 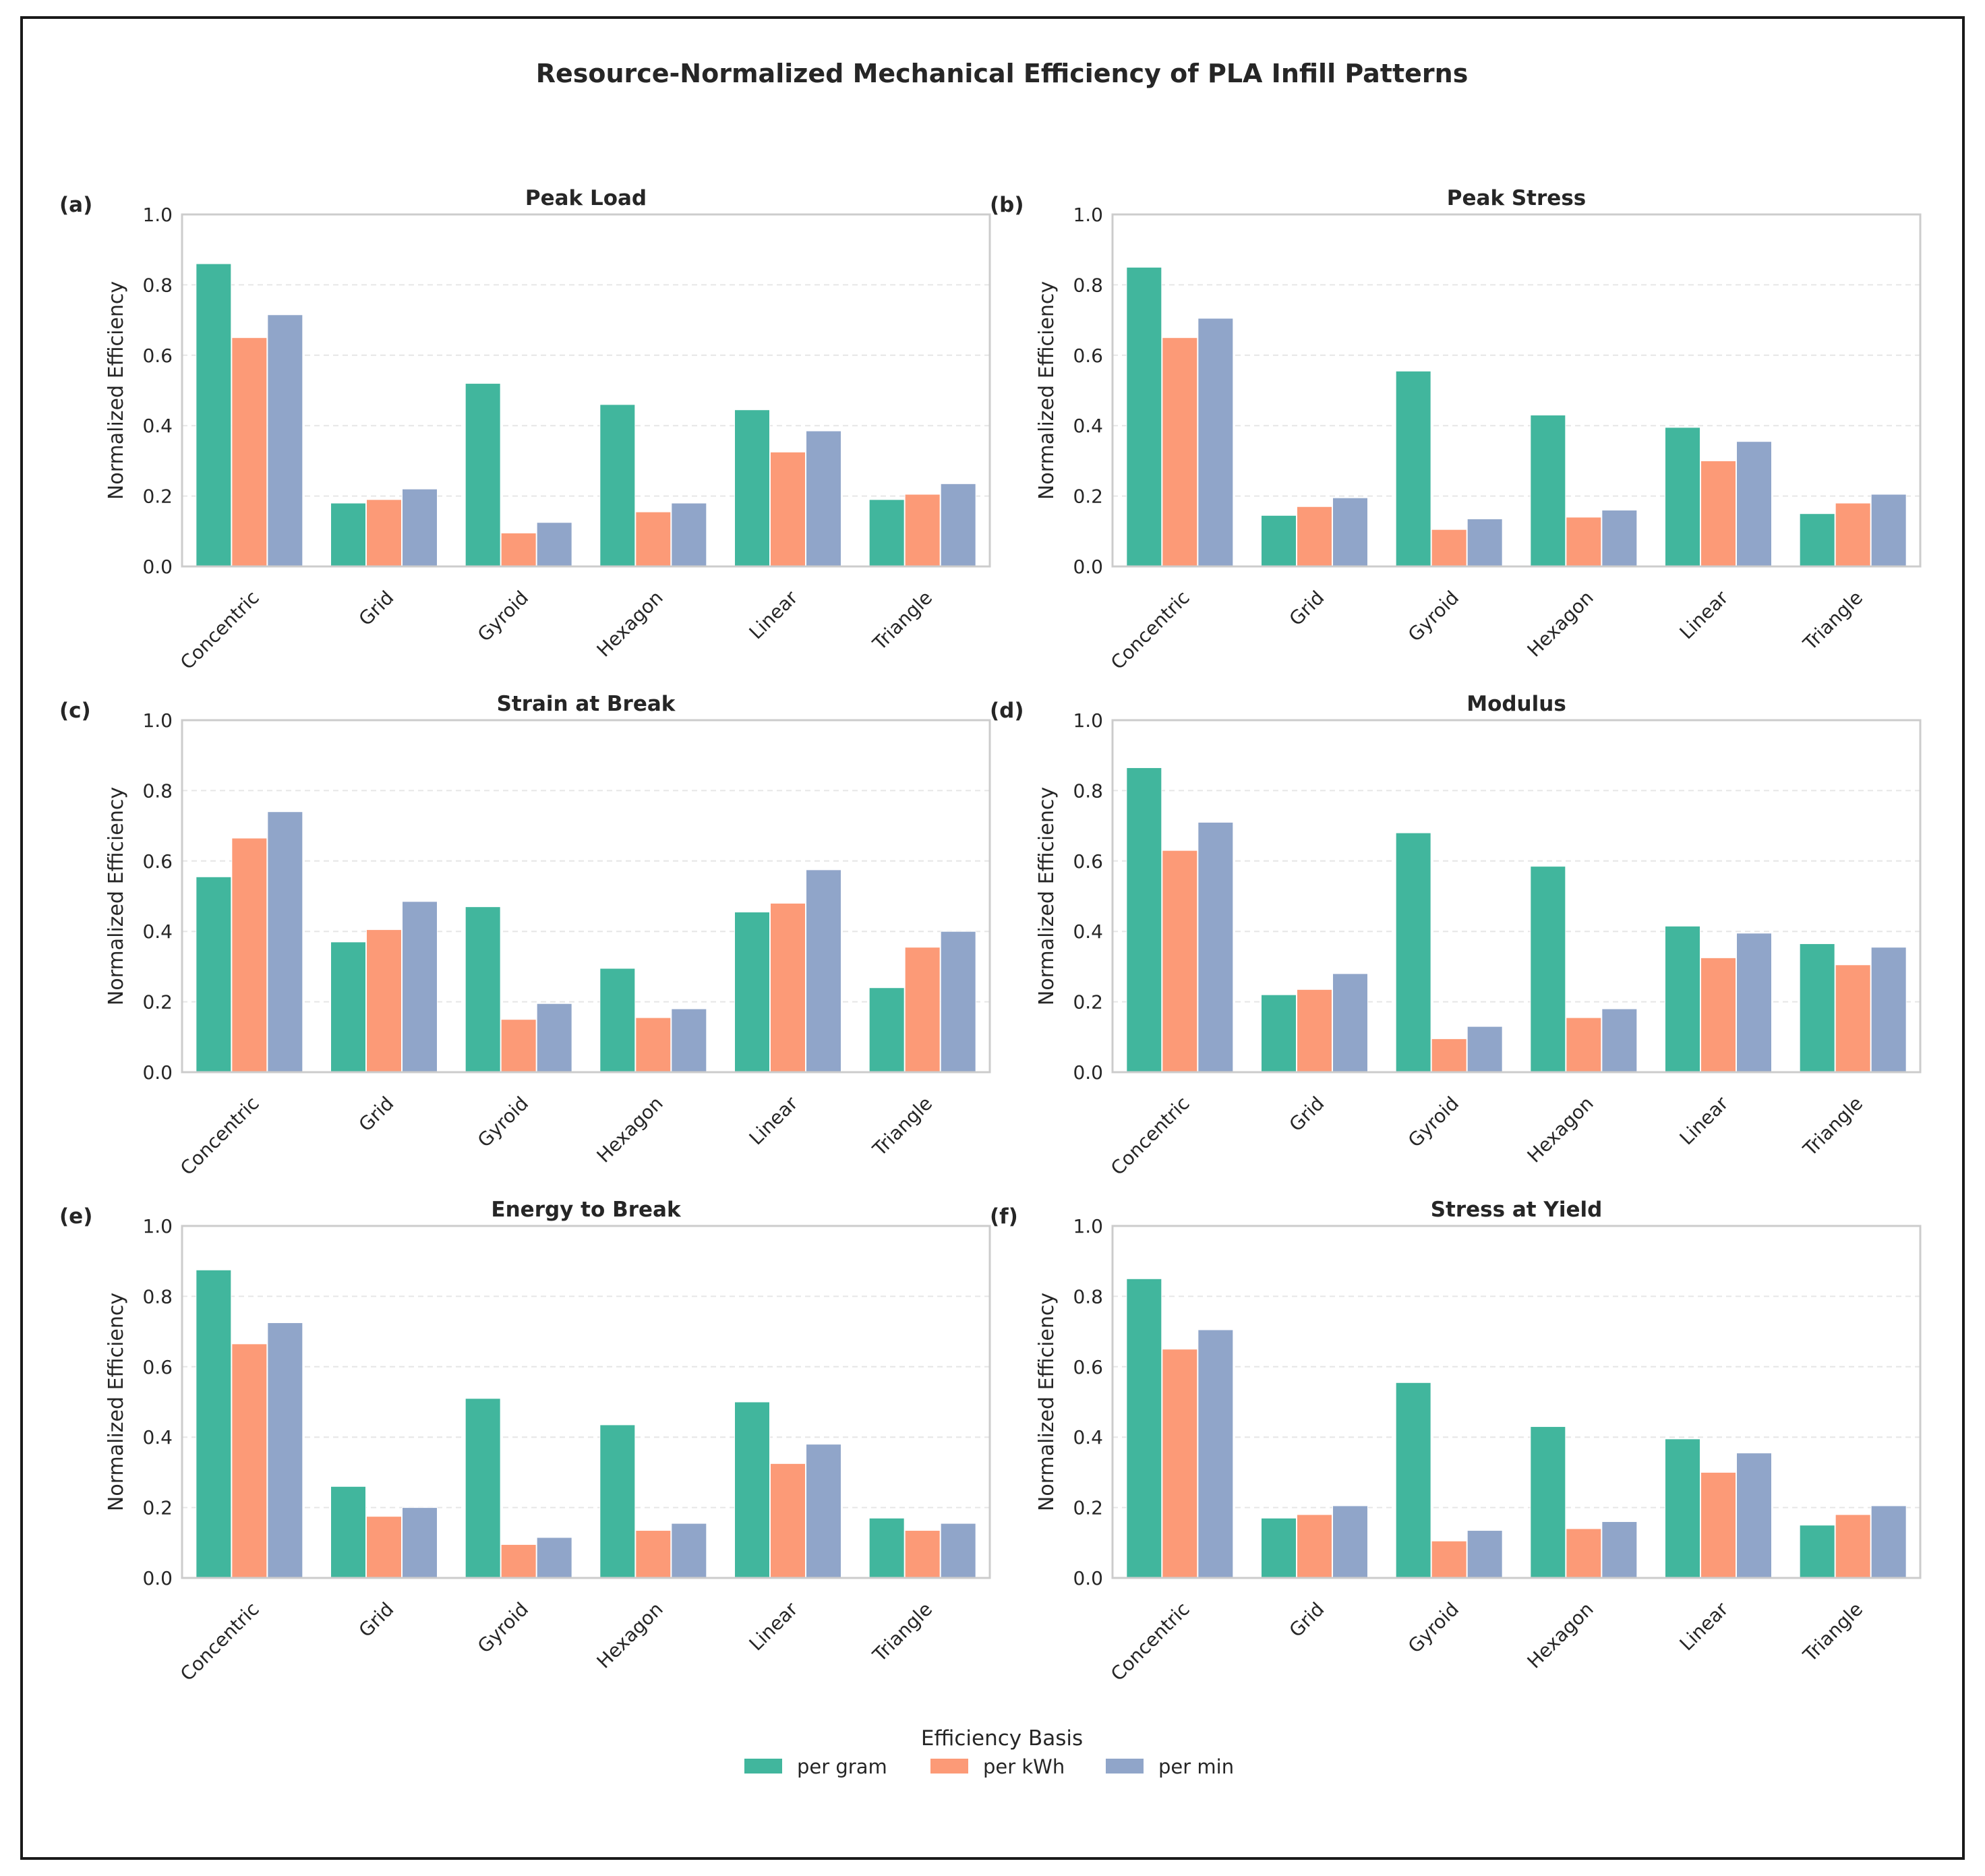 I want to click on panel-title: Peak Load, so click(x=586, y=198).